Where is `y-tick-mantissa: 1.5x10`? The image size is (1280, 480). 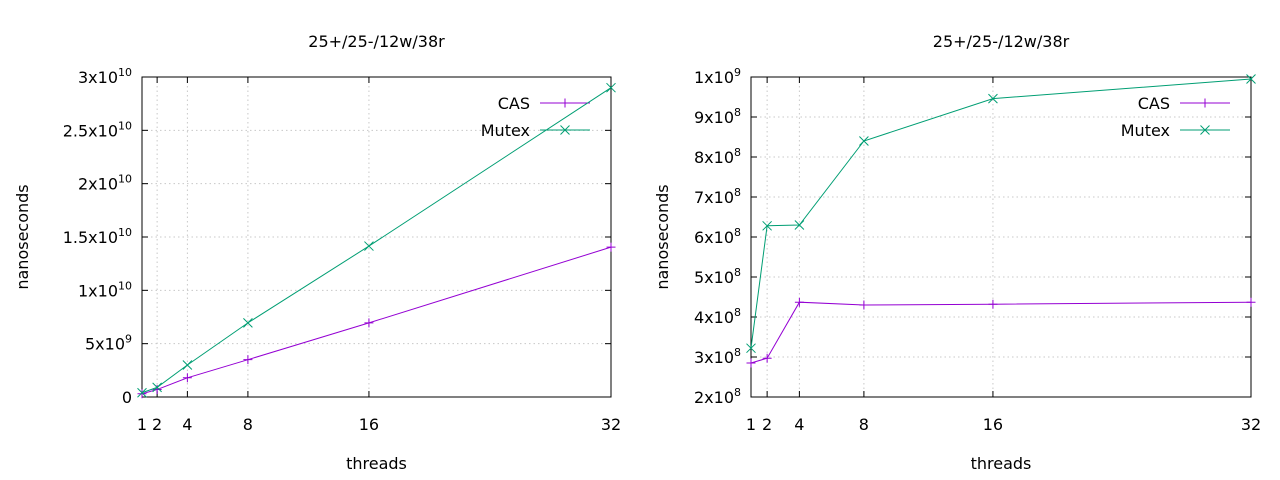 y-tick-mantissa: 1.5x10 is located at coordinates (90, 237).